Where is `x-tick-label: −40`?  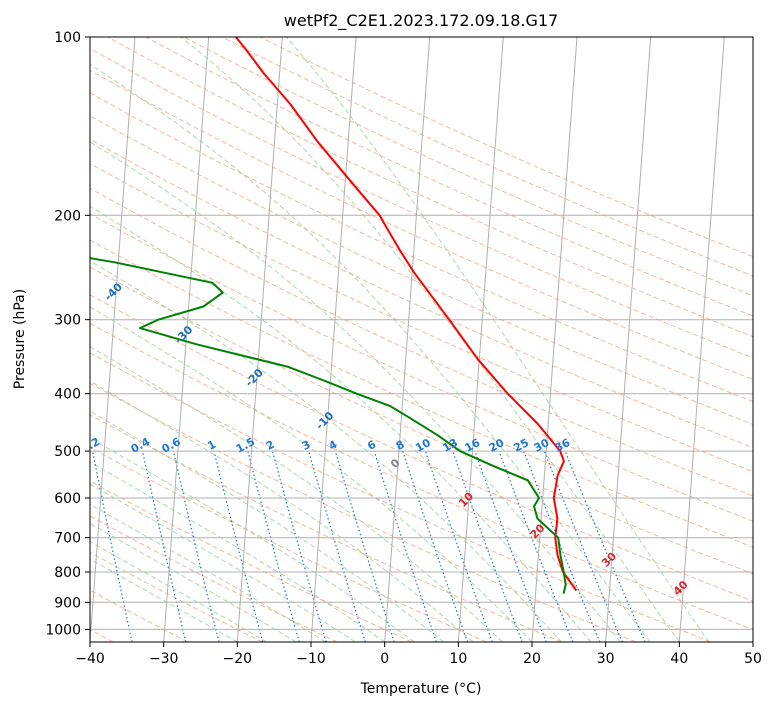 x-tick-label: −40 is located at coordinates (90, 659).